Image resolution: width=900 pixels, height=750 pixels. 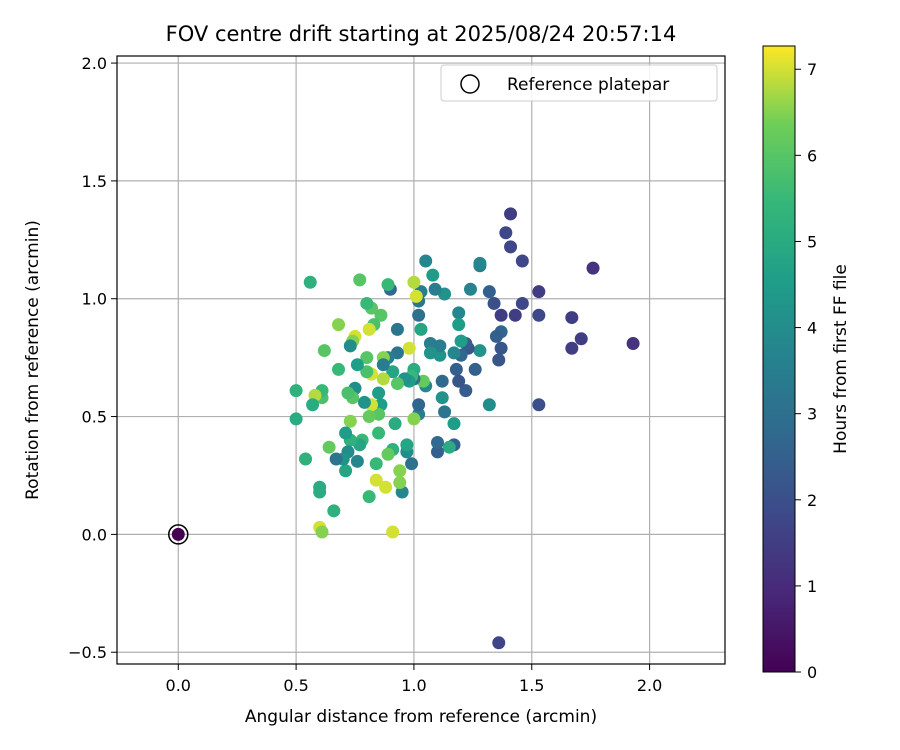 What do you see at coordinates (841, 359) in the screenshot?
I see `colorbar-label: Hours from first FF file` at bounding box center [841, 359].